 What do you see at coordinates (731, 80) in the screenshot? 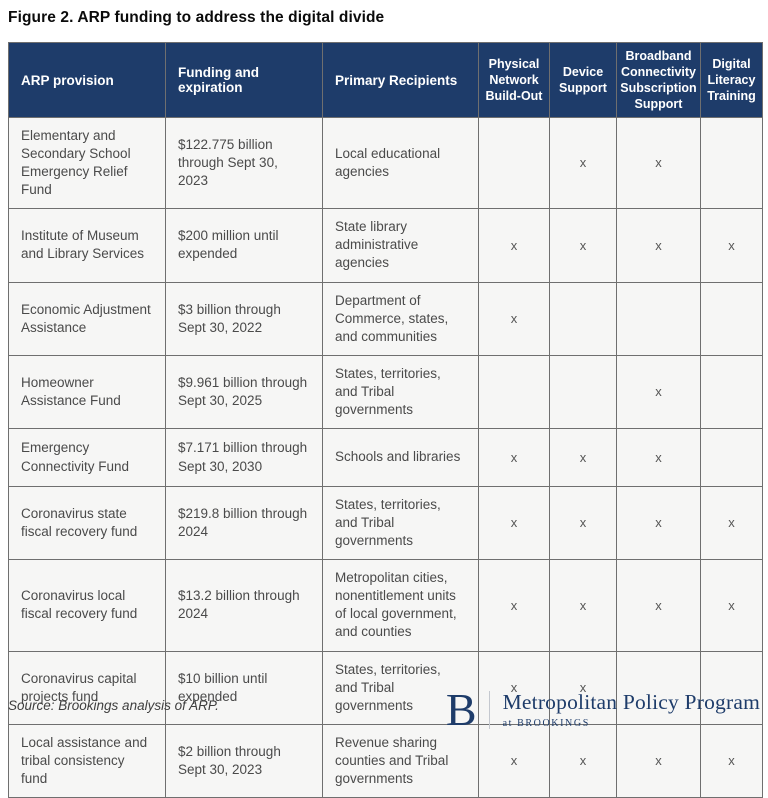
I see `column-header-digital-literacy: Digital Literacy Training` at bounding box center [731, 80].